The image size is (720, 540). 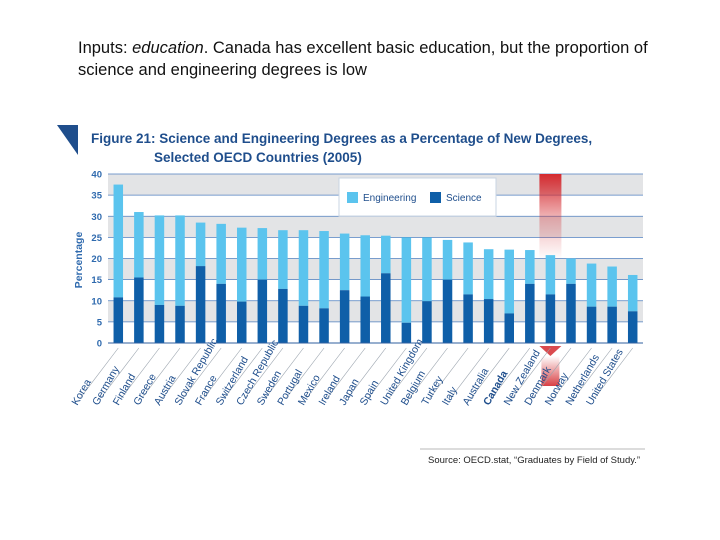 What do you see at coordinates (96, 280) in the screenshot?
I see `y-tick-label: 15` at bounding box center [96, 280].